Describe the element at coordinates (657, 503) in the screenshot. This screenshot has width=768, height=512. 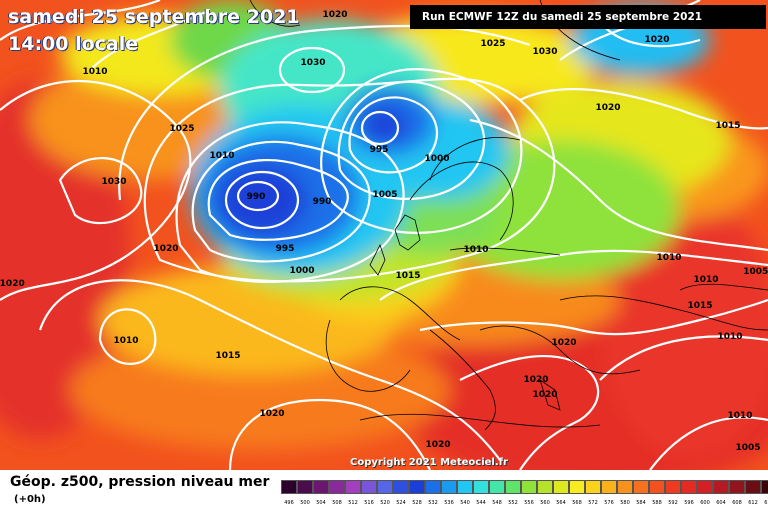
I see `legend-tick-label: 588` at that location.